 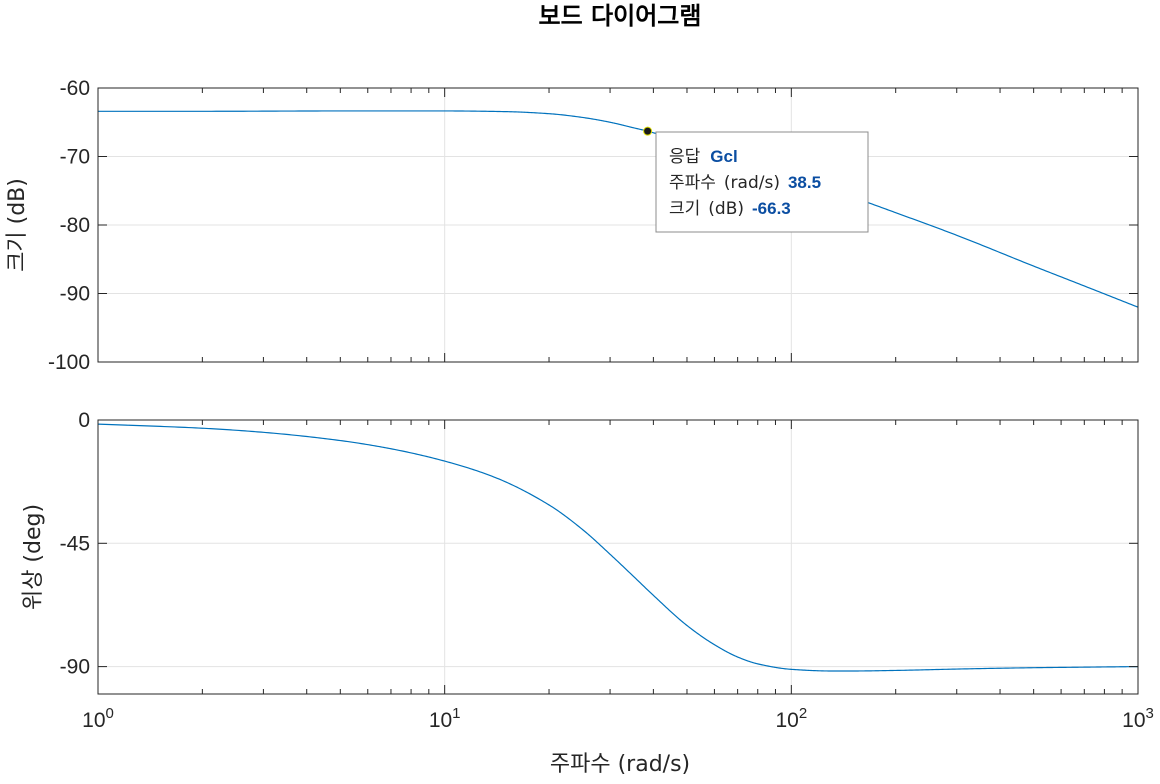 I want to click on magnitude-ytick-label: -90, so click(x=75, y=294).